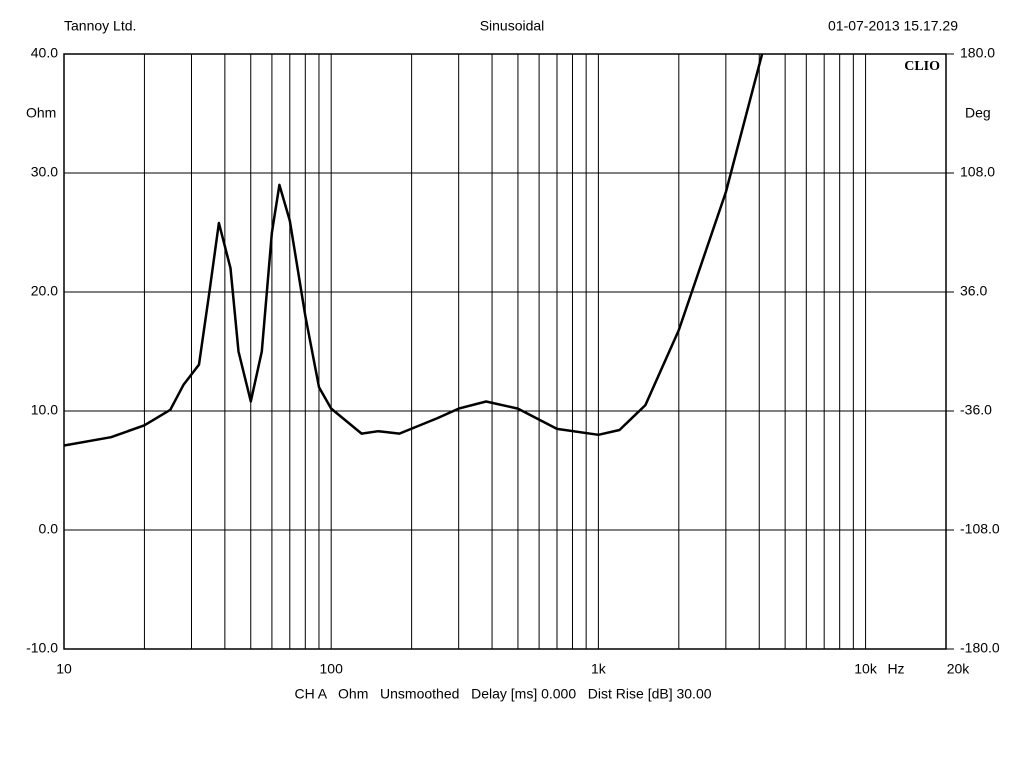  I want to click on y2-tick-label: 180.0, so click(977, 53).